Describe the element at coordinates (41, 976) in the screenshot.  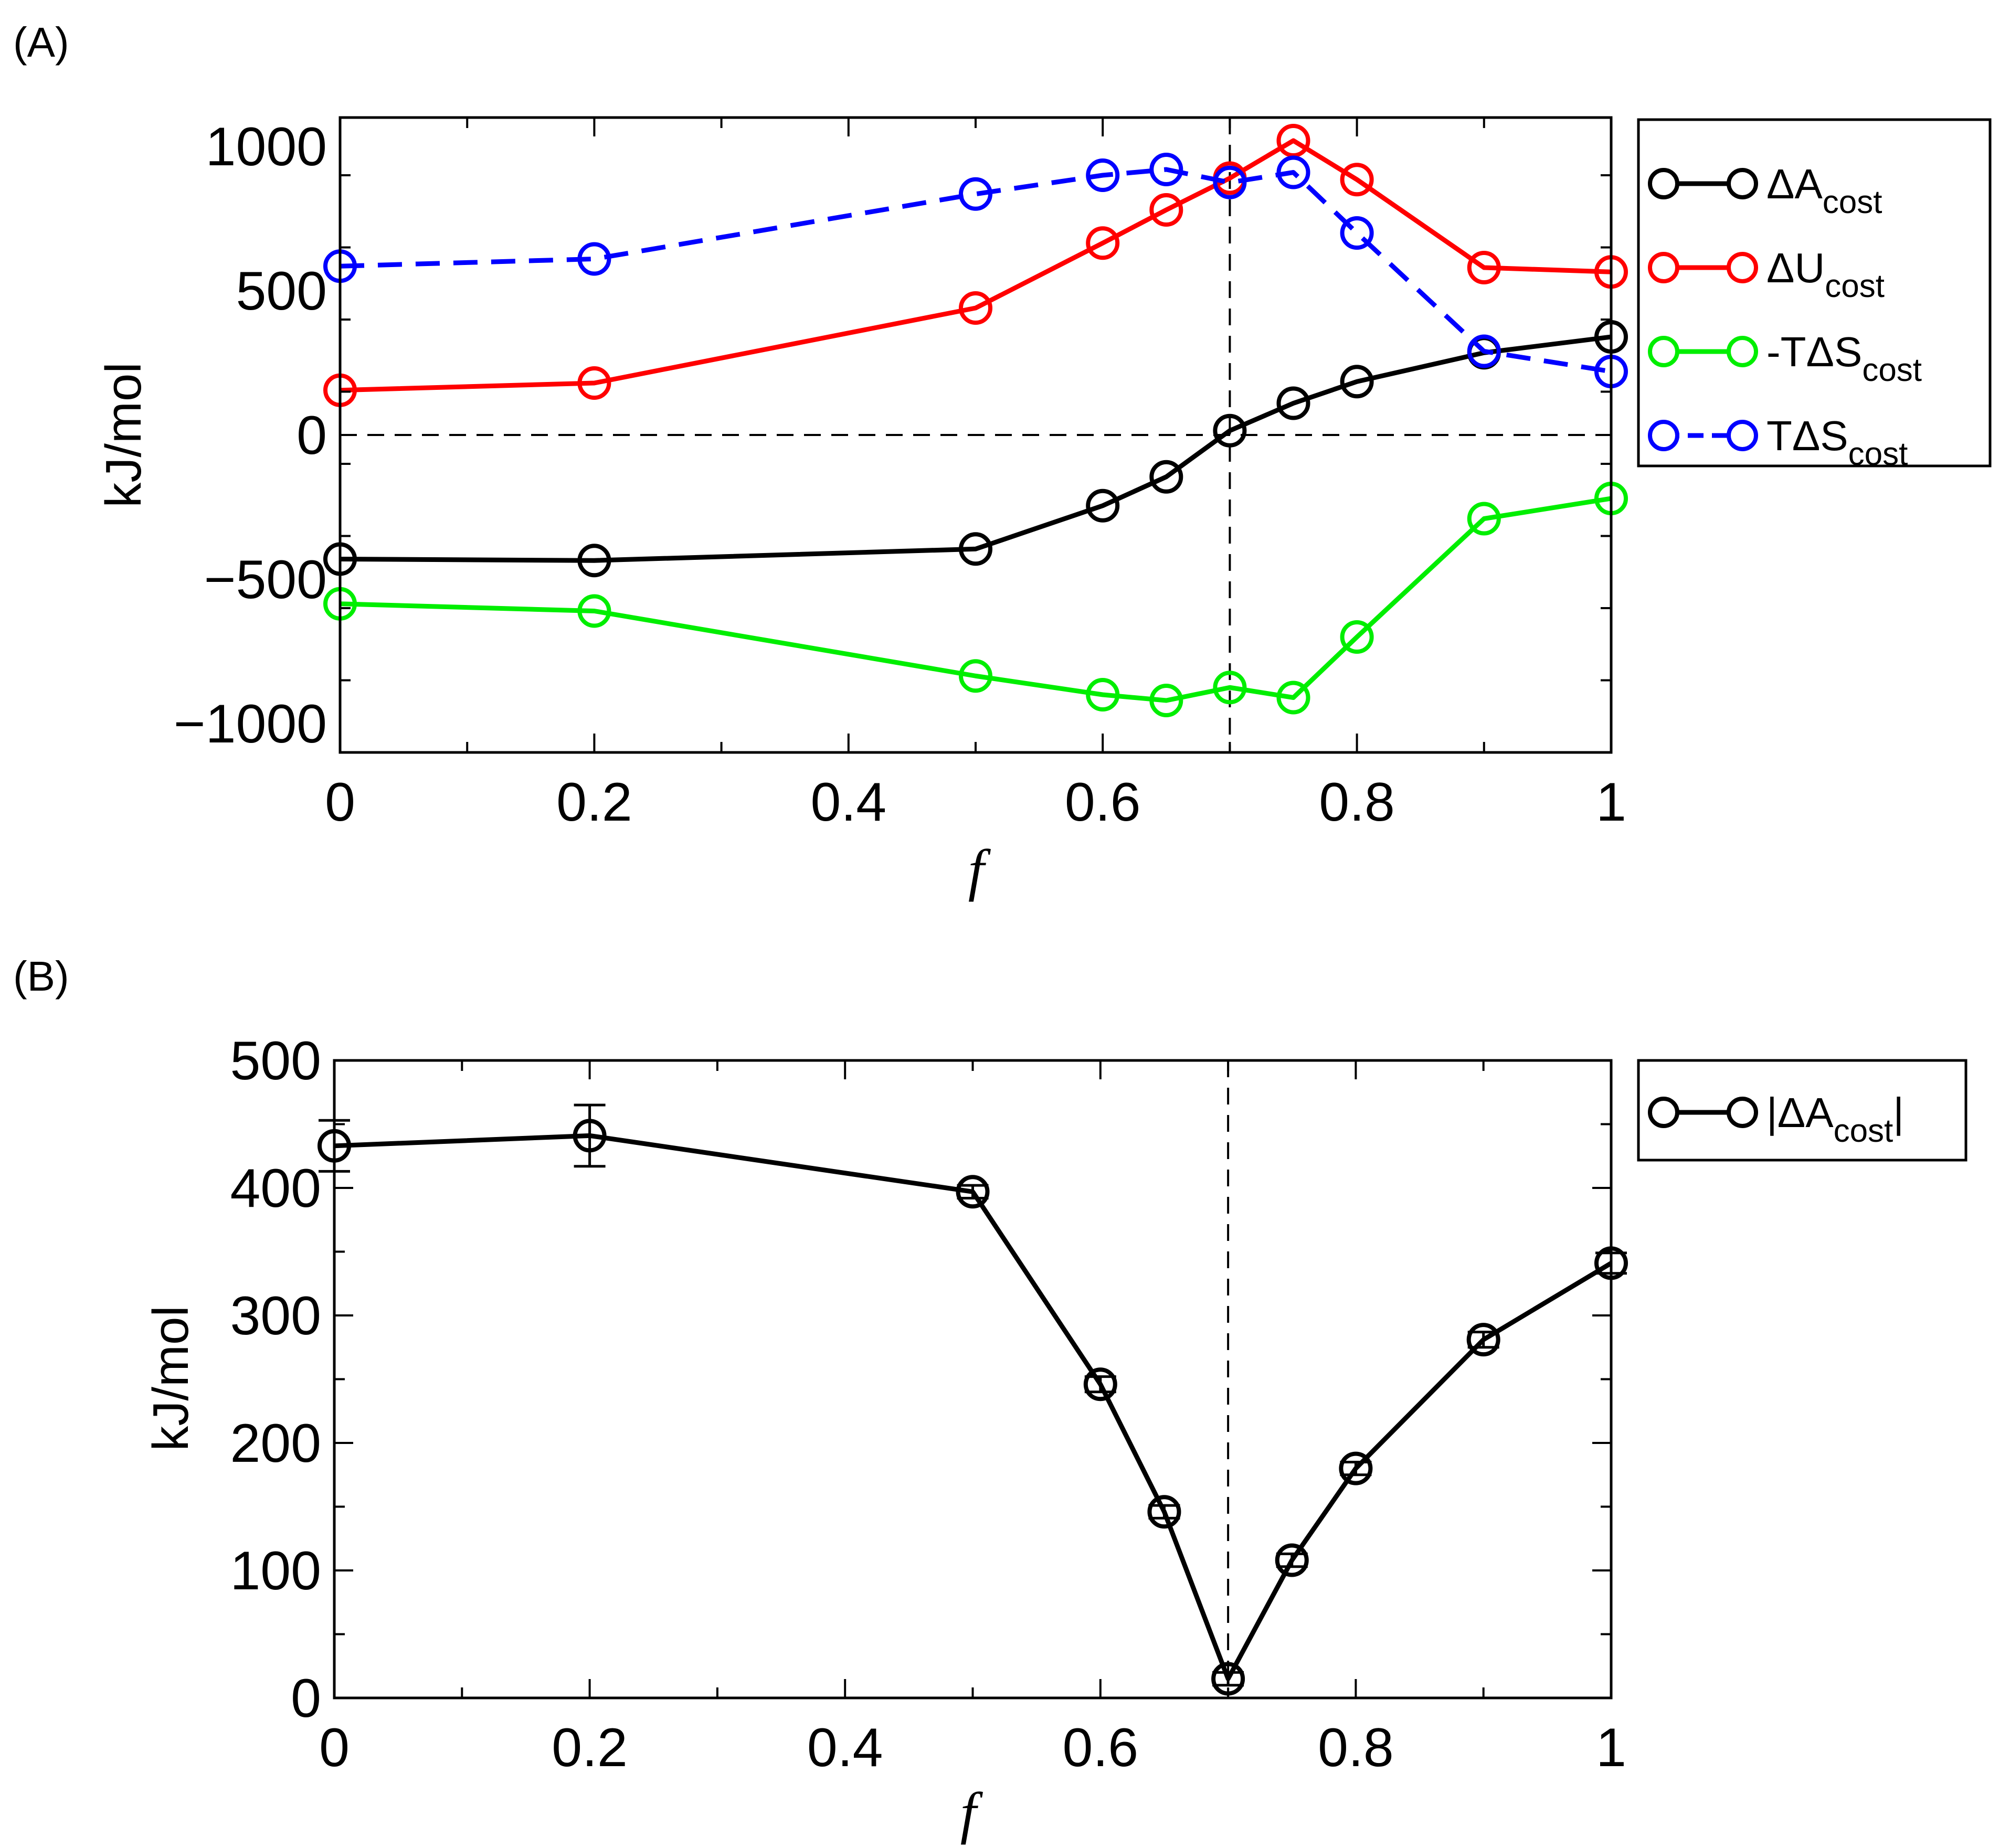
I see `panel-label-b: (B)` at that location.